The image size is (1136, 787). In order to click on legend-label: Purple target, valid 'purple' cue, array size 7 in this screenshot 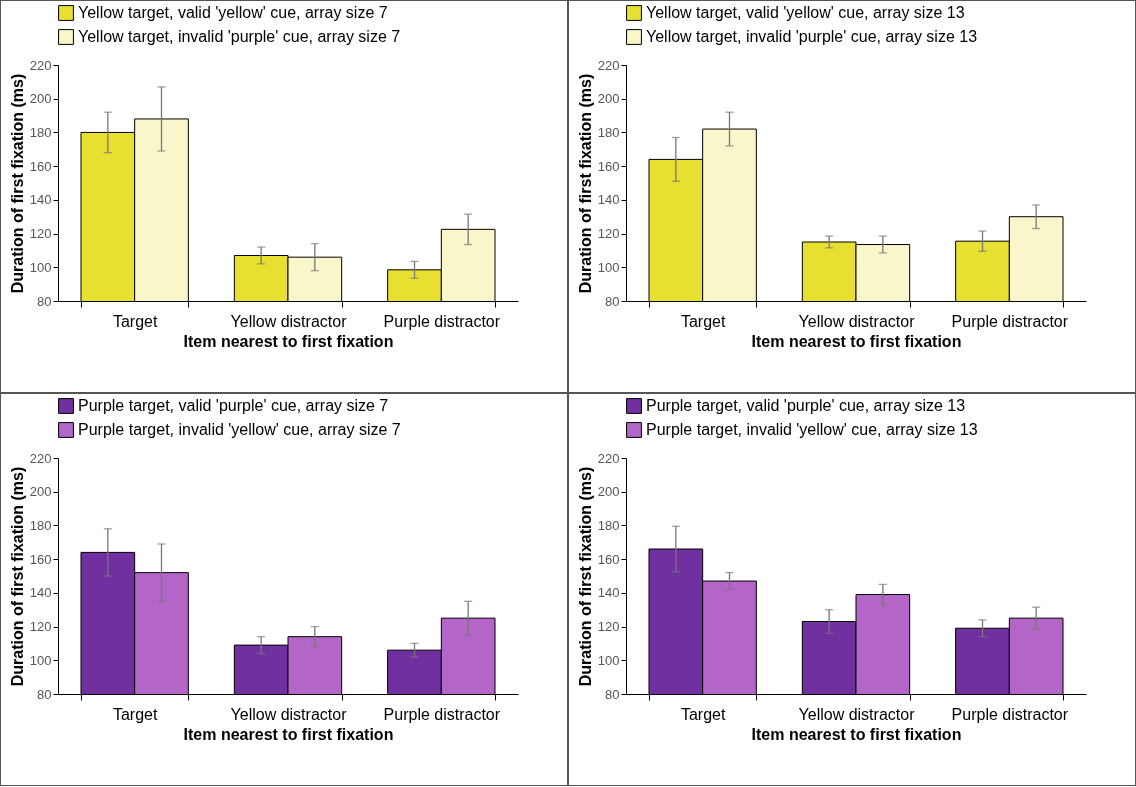, I will do `click(233, 405)`.